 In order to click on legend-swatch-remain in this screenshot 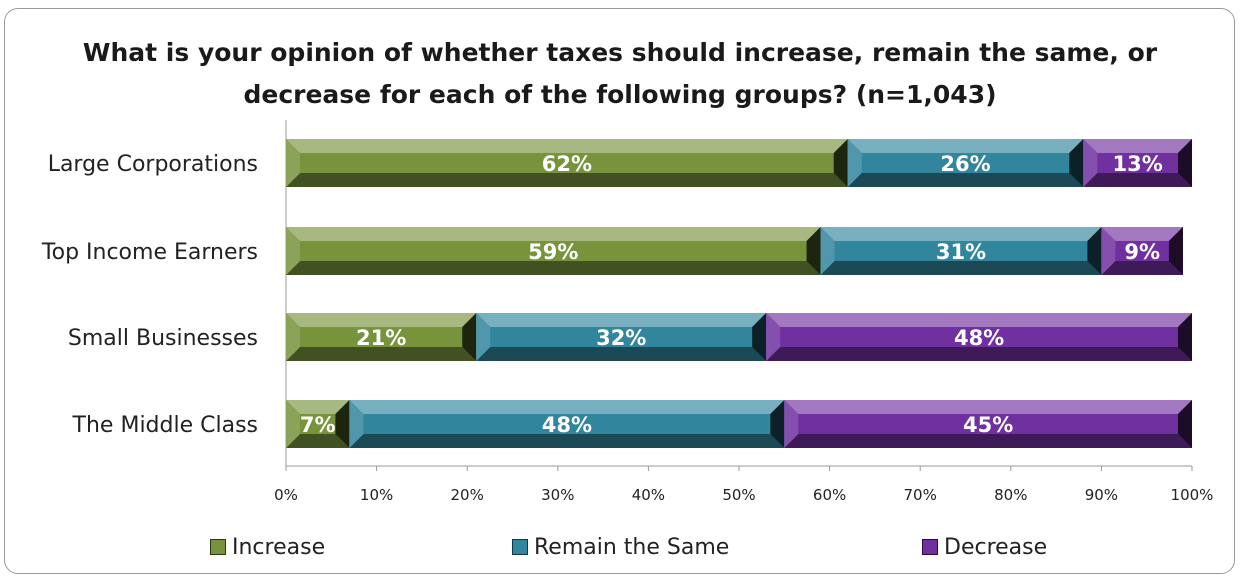, I will do `click(520, 547)`.